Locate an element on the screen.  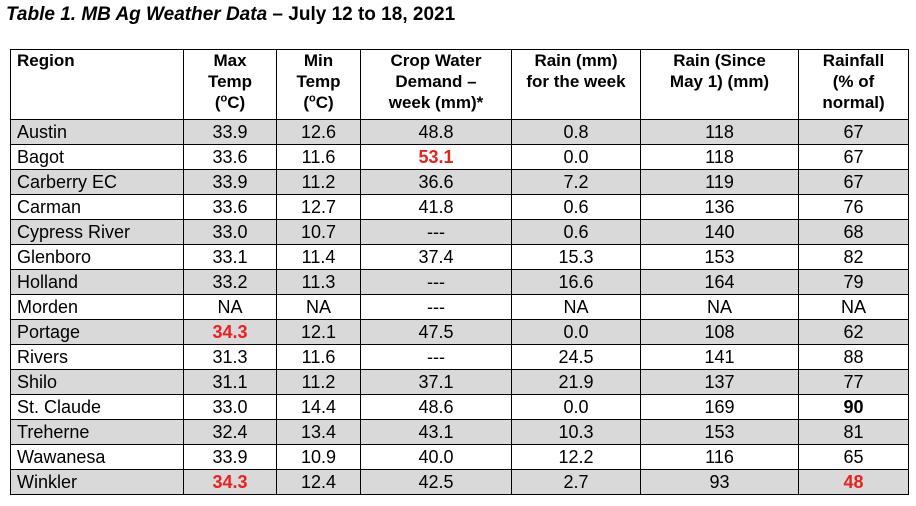
cell-rain-since: 93 is located at coordinates (719, 482).